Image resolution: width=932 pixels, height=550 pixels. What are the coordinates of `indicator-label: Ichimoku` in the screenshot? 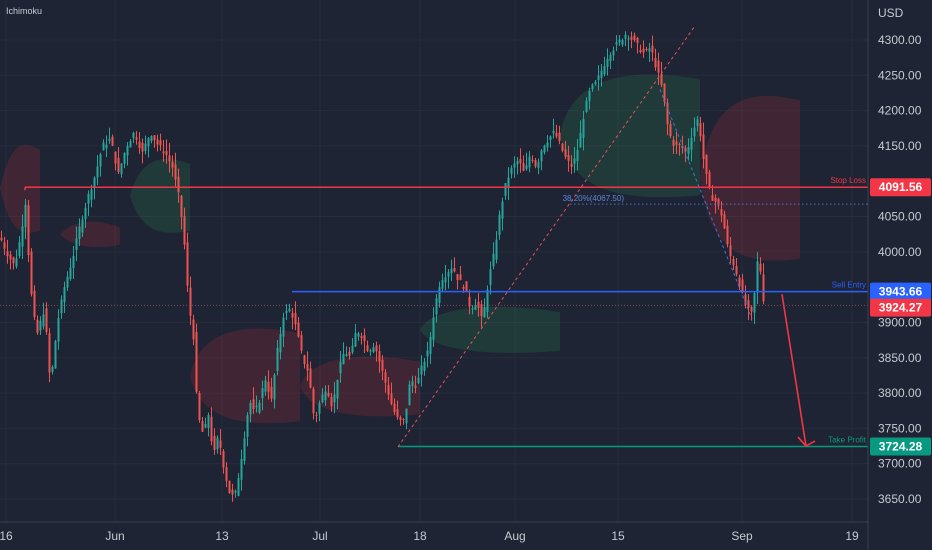 It's located at (24, 11).